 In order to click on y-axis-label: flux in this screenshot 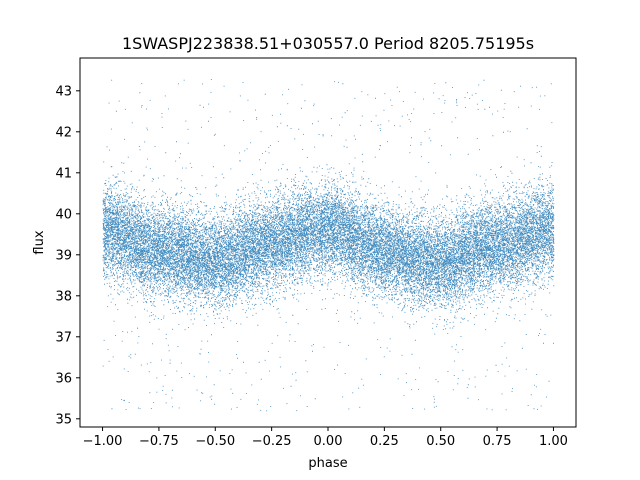, I will do `click(39, 242)`.